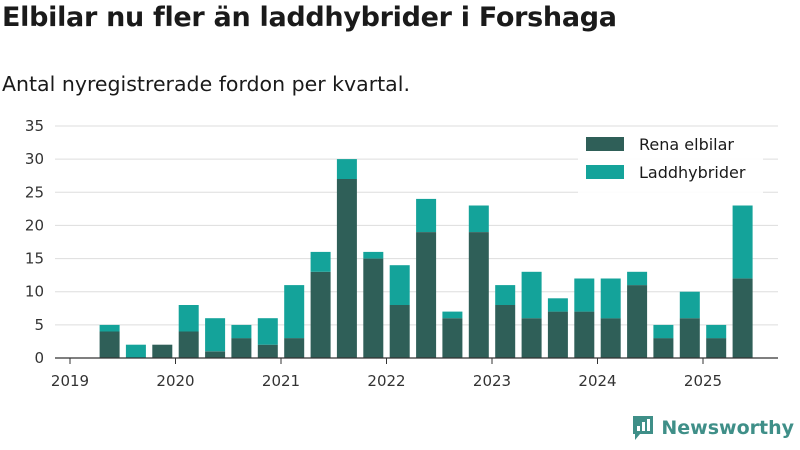  What do you see at coordinates (34, 159) in the screenshot?
I see `y-tick-label: 30` at bounding box center [34, 159].